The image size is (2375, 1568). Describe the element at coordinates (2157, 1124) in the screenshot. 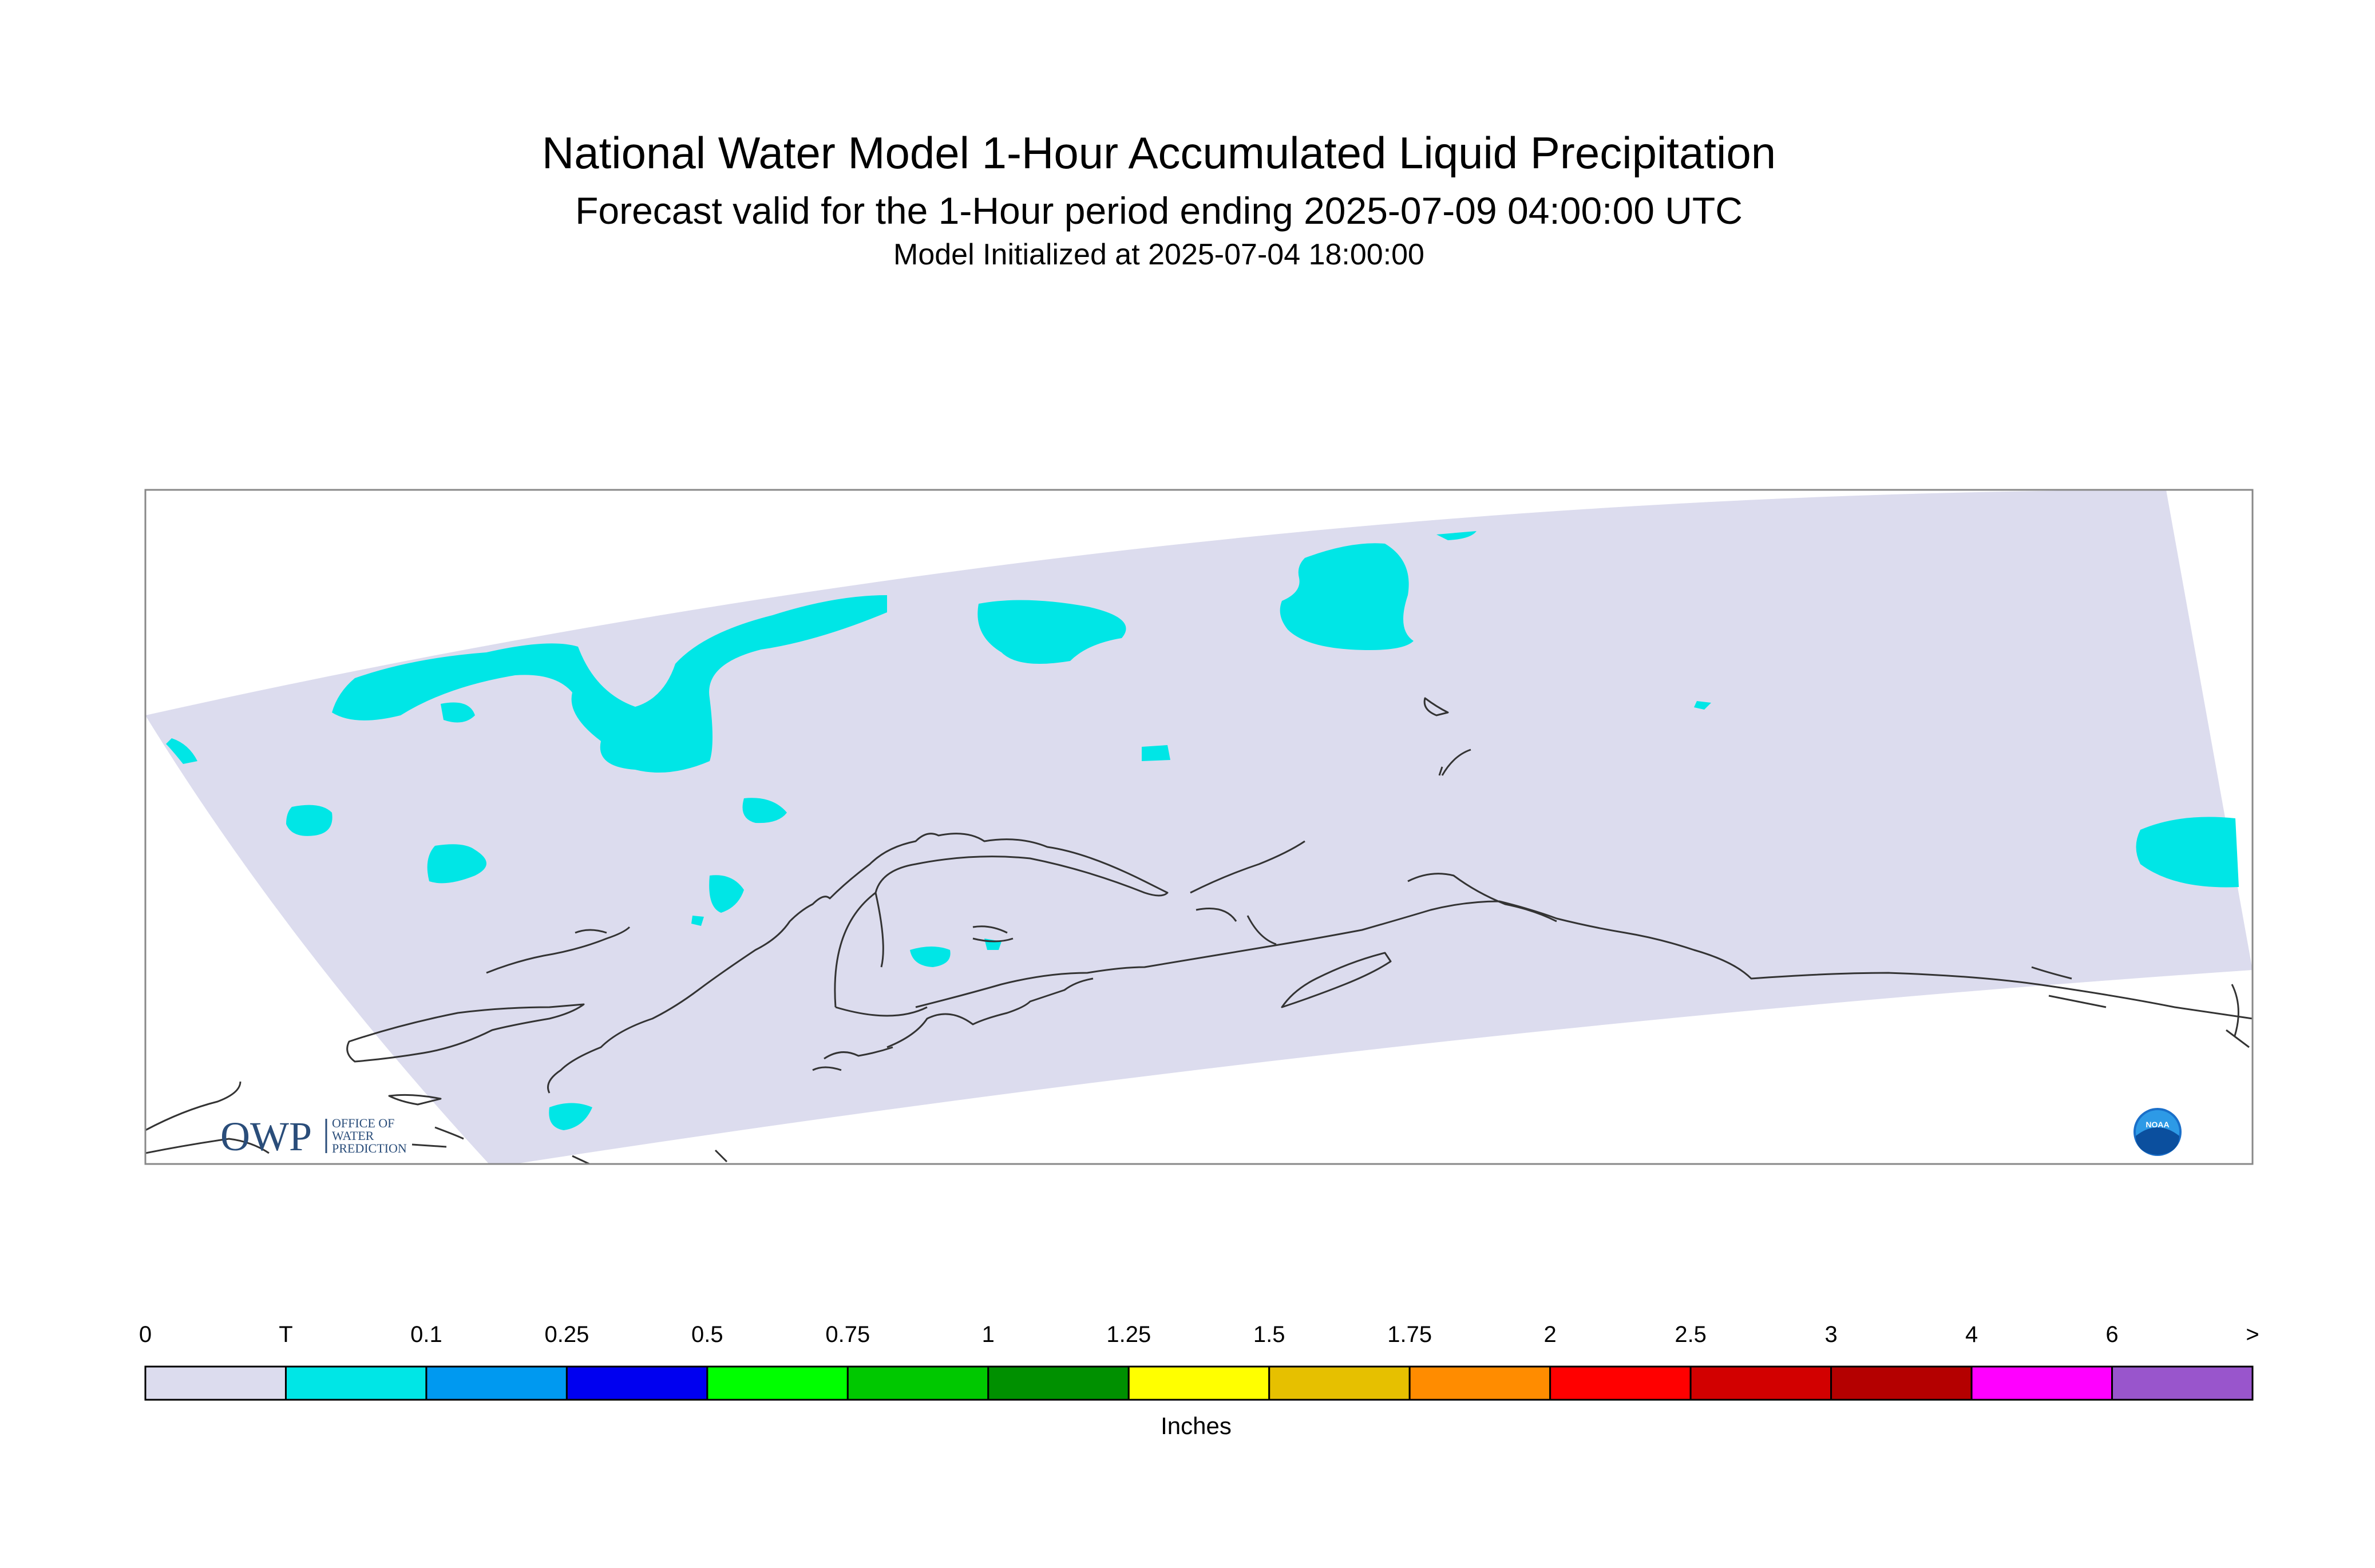

I see `noaa-logo-text: NOAA` at that location.